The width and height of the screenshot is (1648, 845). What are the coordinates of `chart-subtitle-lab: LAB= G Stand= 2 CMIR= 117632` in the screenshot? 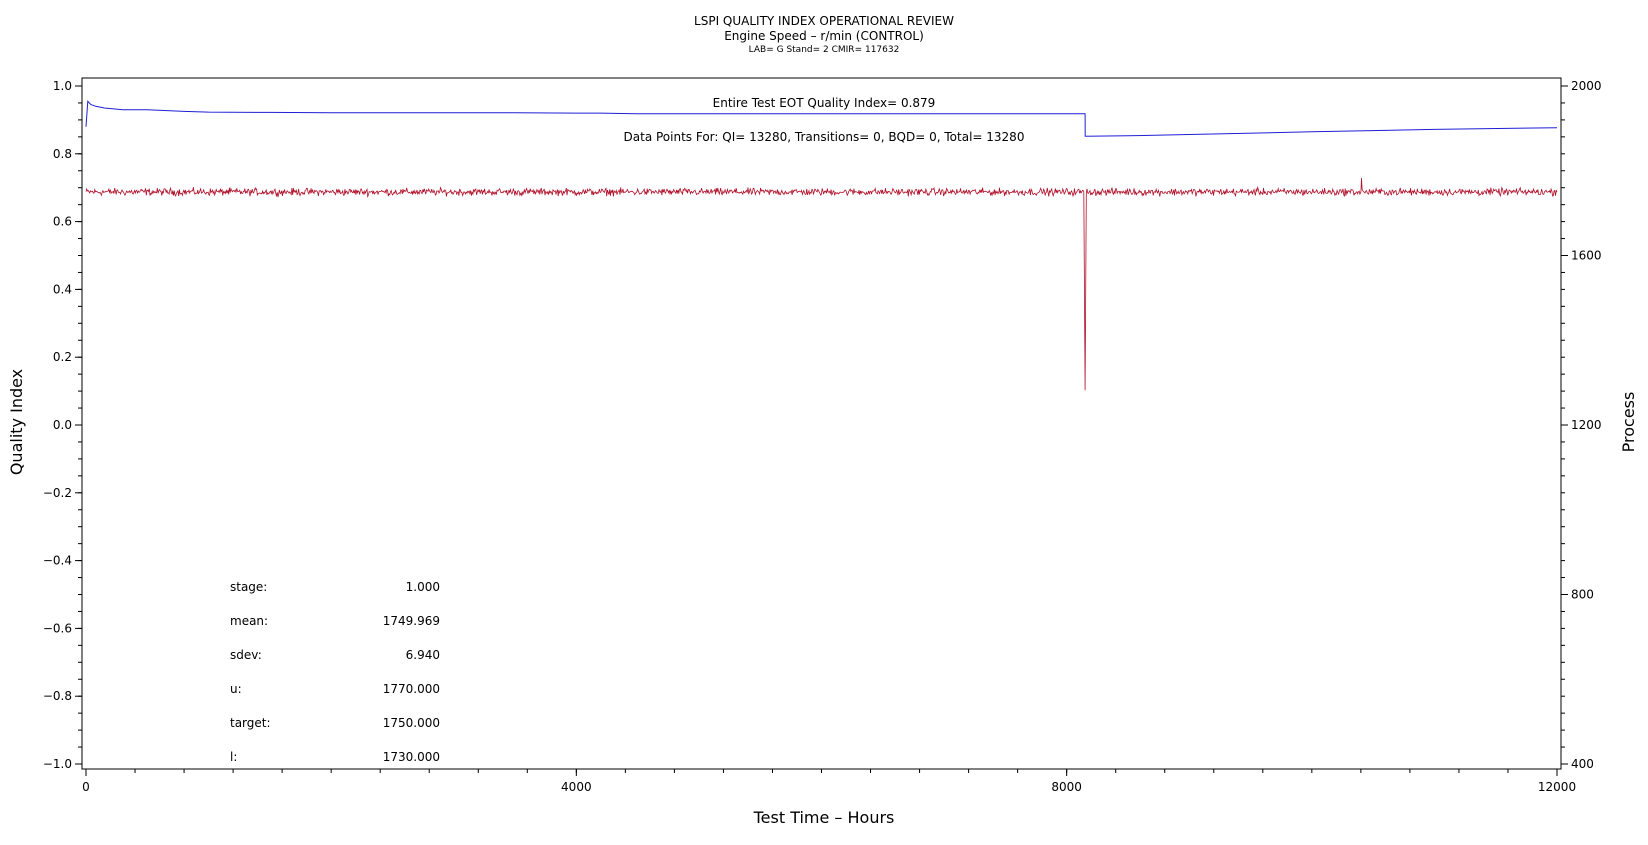 It's located at (824, 50).